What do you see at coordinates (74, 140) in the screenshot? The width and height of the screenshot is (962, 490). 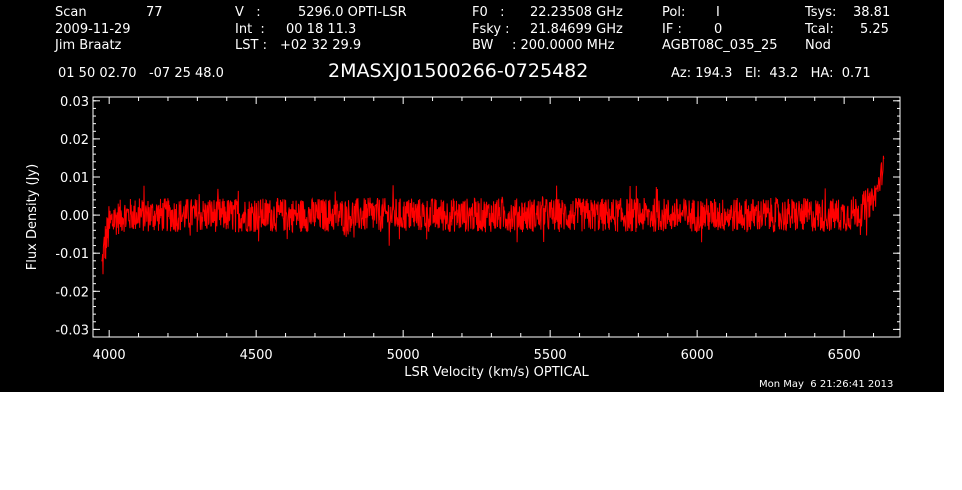 I see `y-tick-label: 0.02` at bounding box center [74, 140].